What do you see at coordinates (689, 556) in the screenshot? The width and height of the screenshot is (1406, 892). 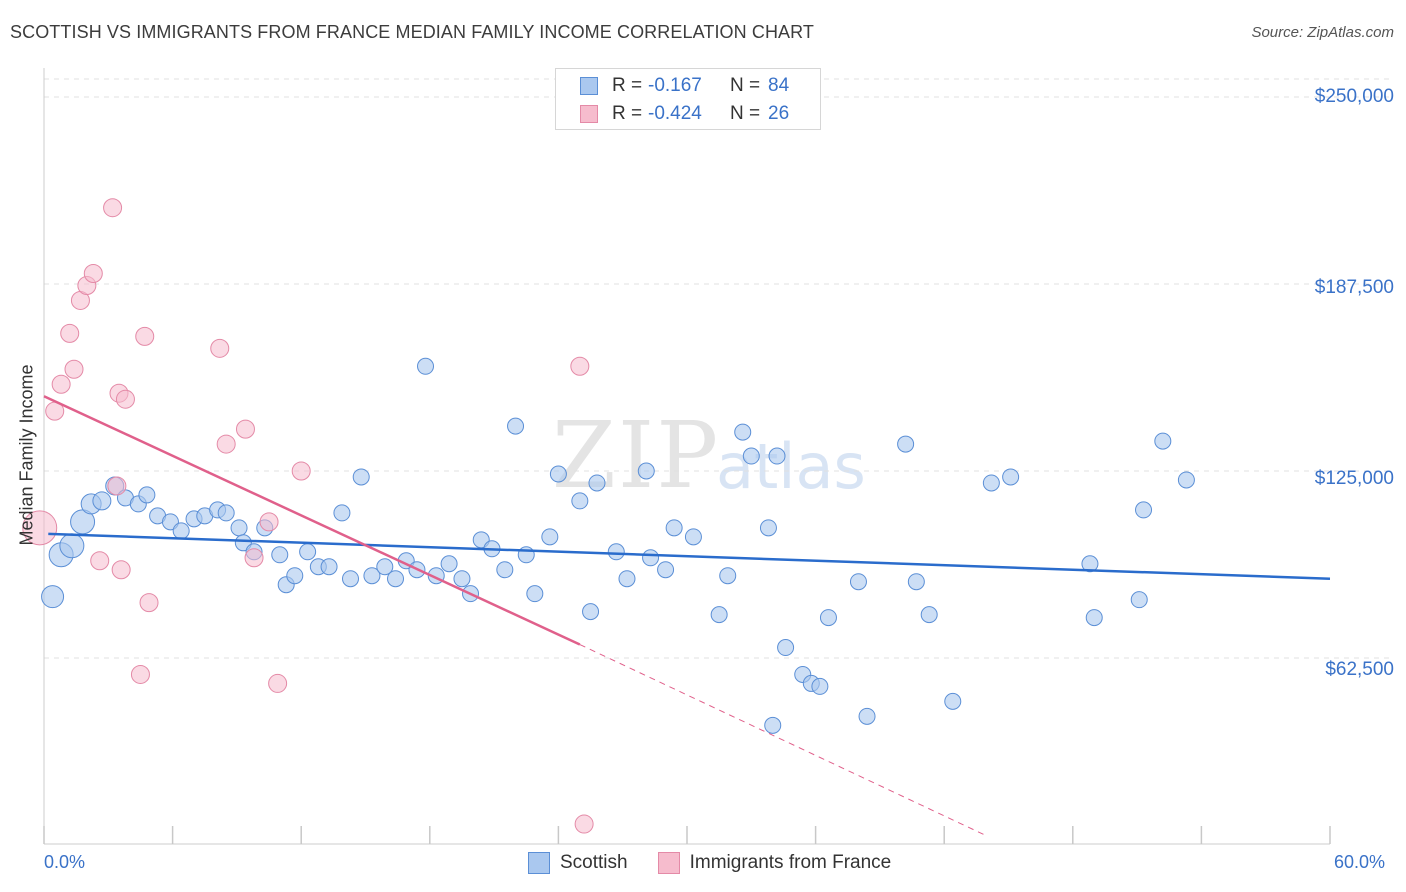 I see `scottish-trendline` at bounding box center [689, 556].